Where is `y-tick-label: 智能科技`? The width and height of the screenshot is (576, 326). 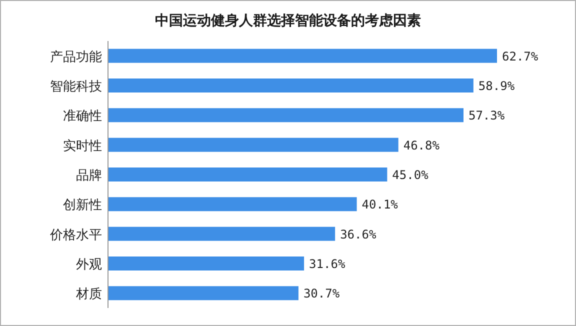 y-tick-label: 智能科技 is located at coordinates (76, 87).